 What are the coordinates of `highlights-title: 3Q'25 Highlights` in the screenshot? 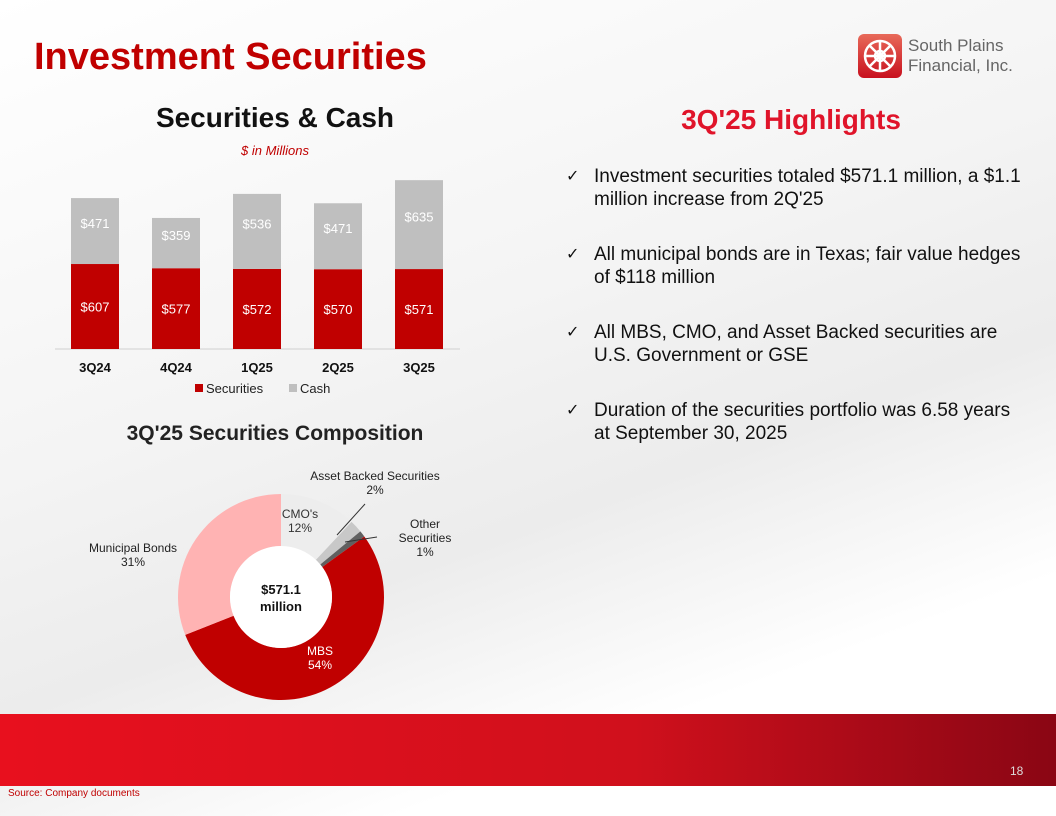 It's located at (791, 119).